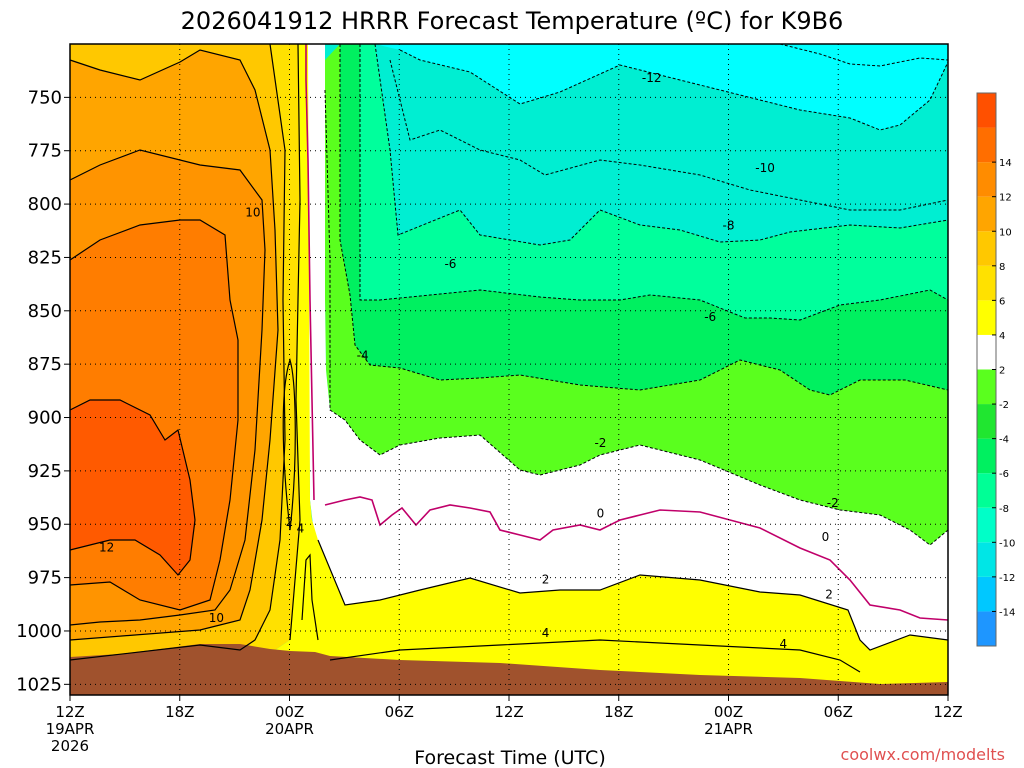 The width and height of the screenshot is (1024, 768). Describe the element at coordinates (509, 757) in the screenshot. I see `x-axis-label: Forecast Time (UTC)` at that location.